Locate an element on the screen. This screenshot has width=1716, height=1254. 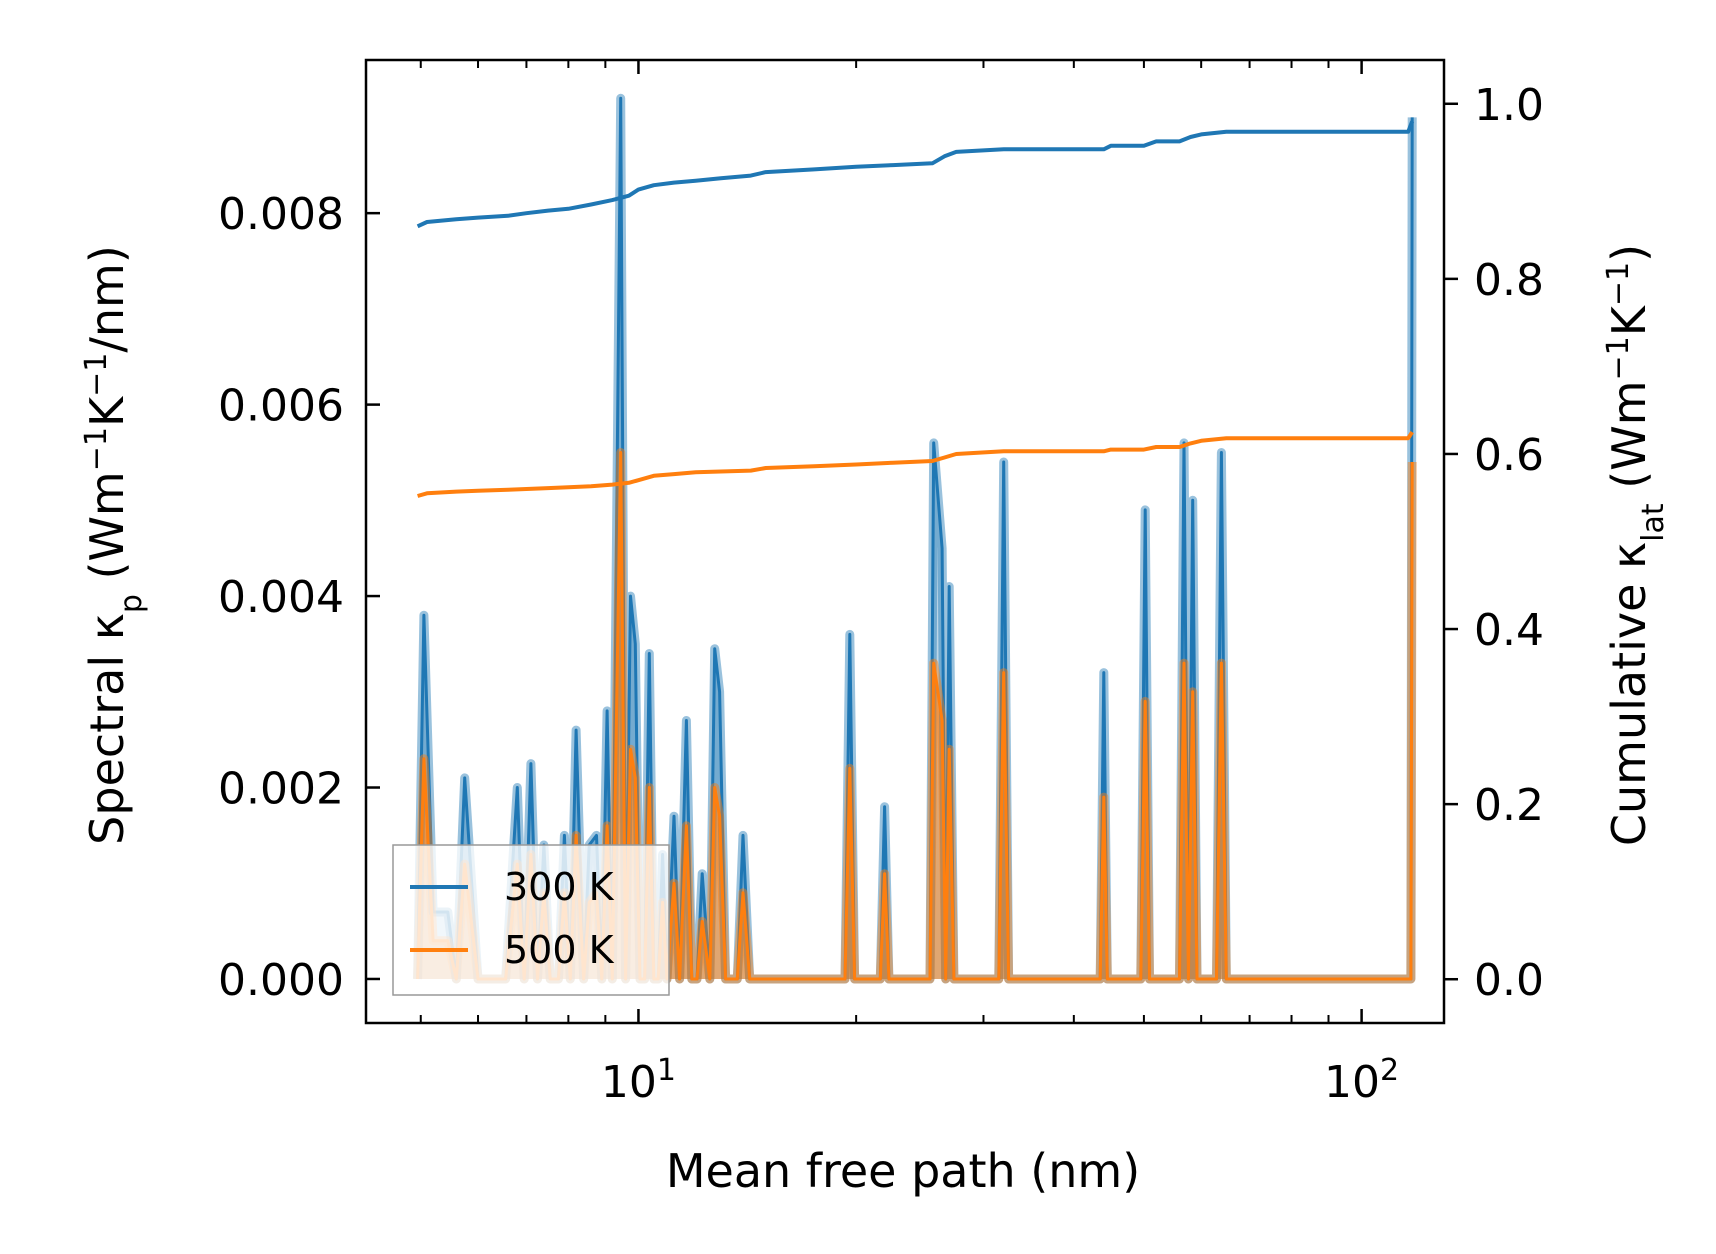
x-axis-label: Mean free path (nm) is located at coordinates (903, 1171).